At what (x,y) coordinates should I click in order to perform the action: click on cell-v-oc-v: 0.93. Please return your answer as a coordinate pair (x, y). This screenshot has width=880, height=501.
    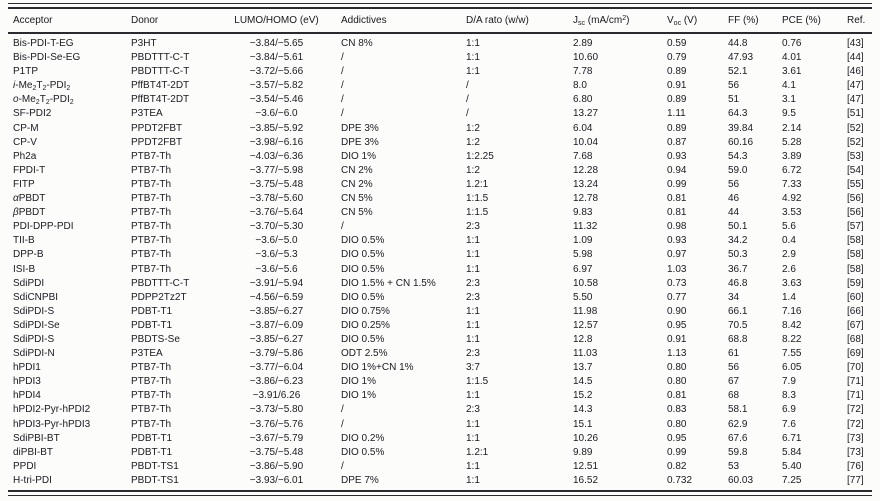
    Looking at the image, I should click on (677, 156).